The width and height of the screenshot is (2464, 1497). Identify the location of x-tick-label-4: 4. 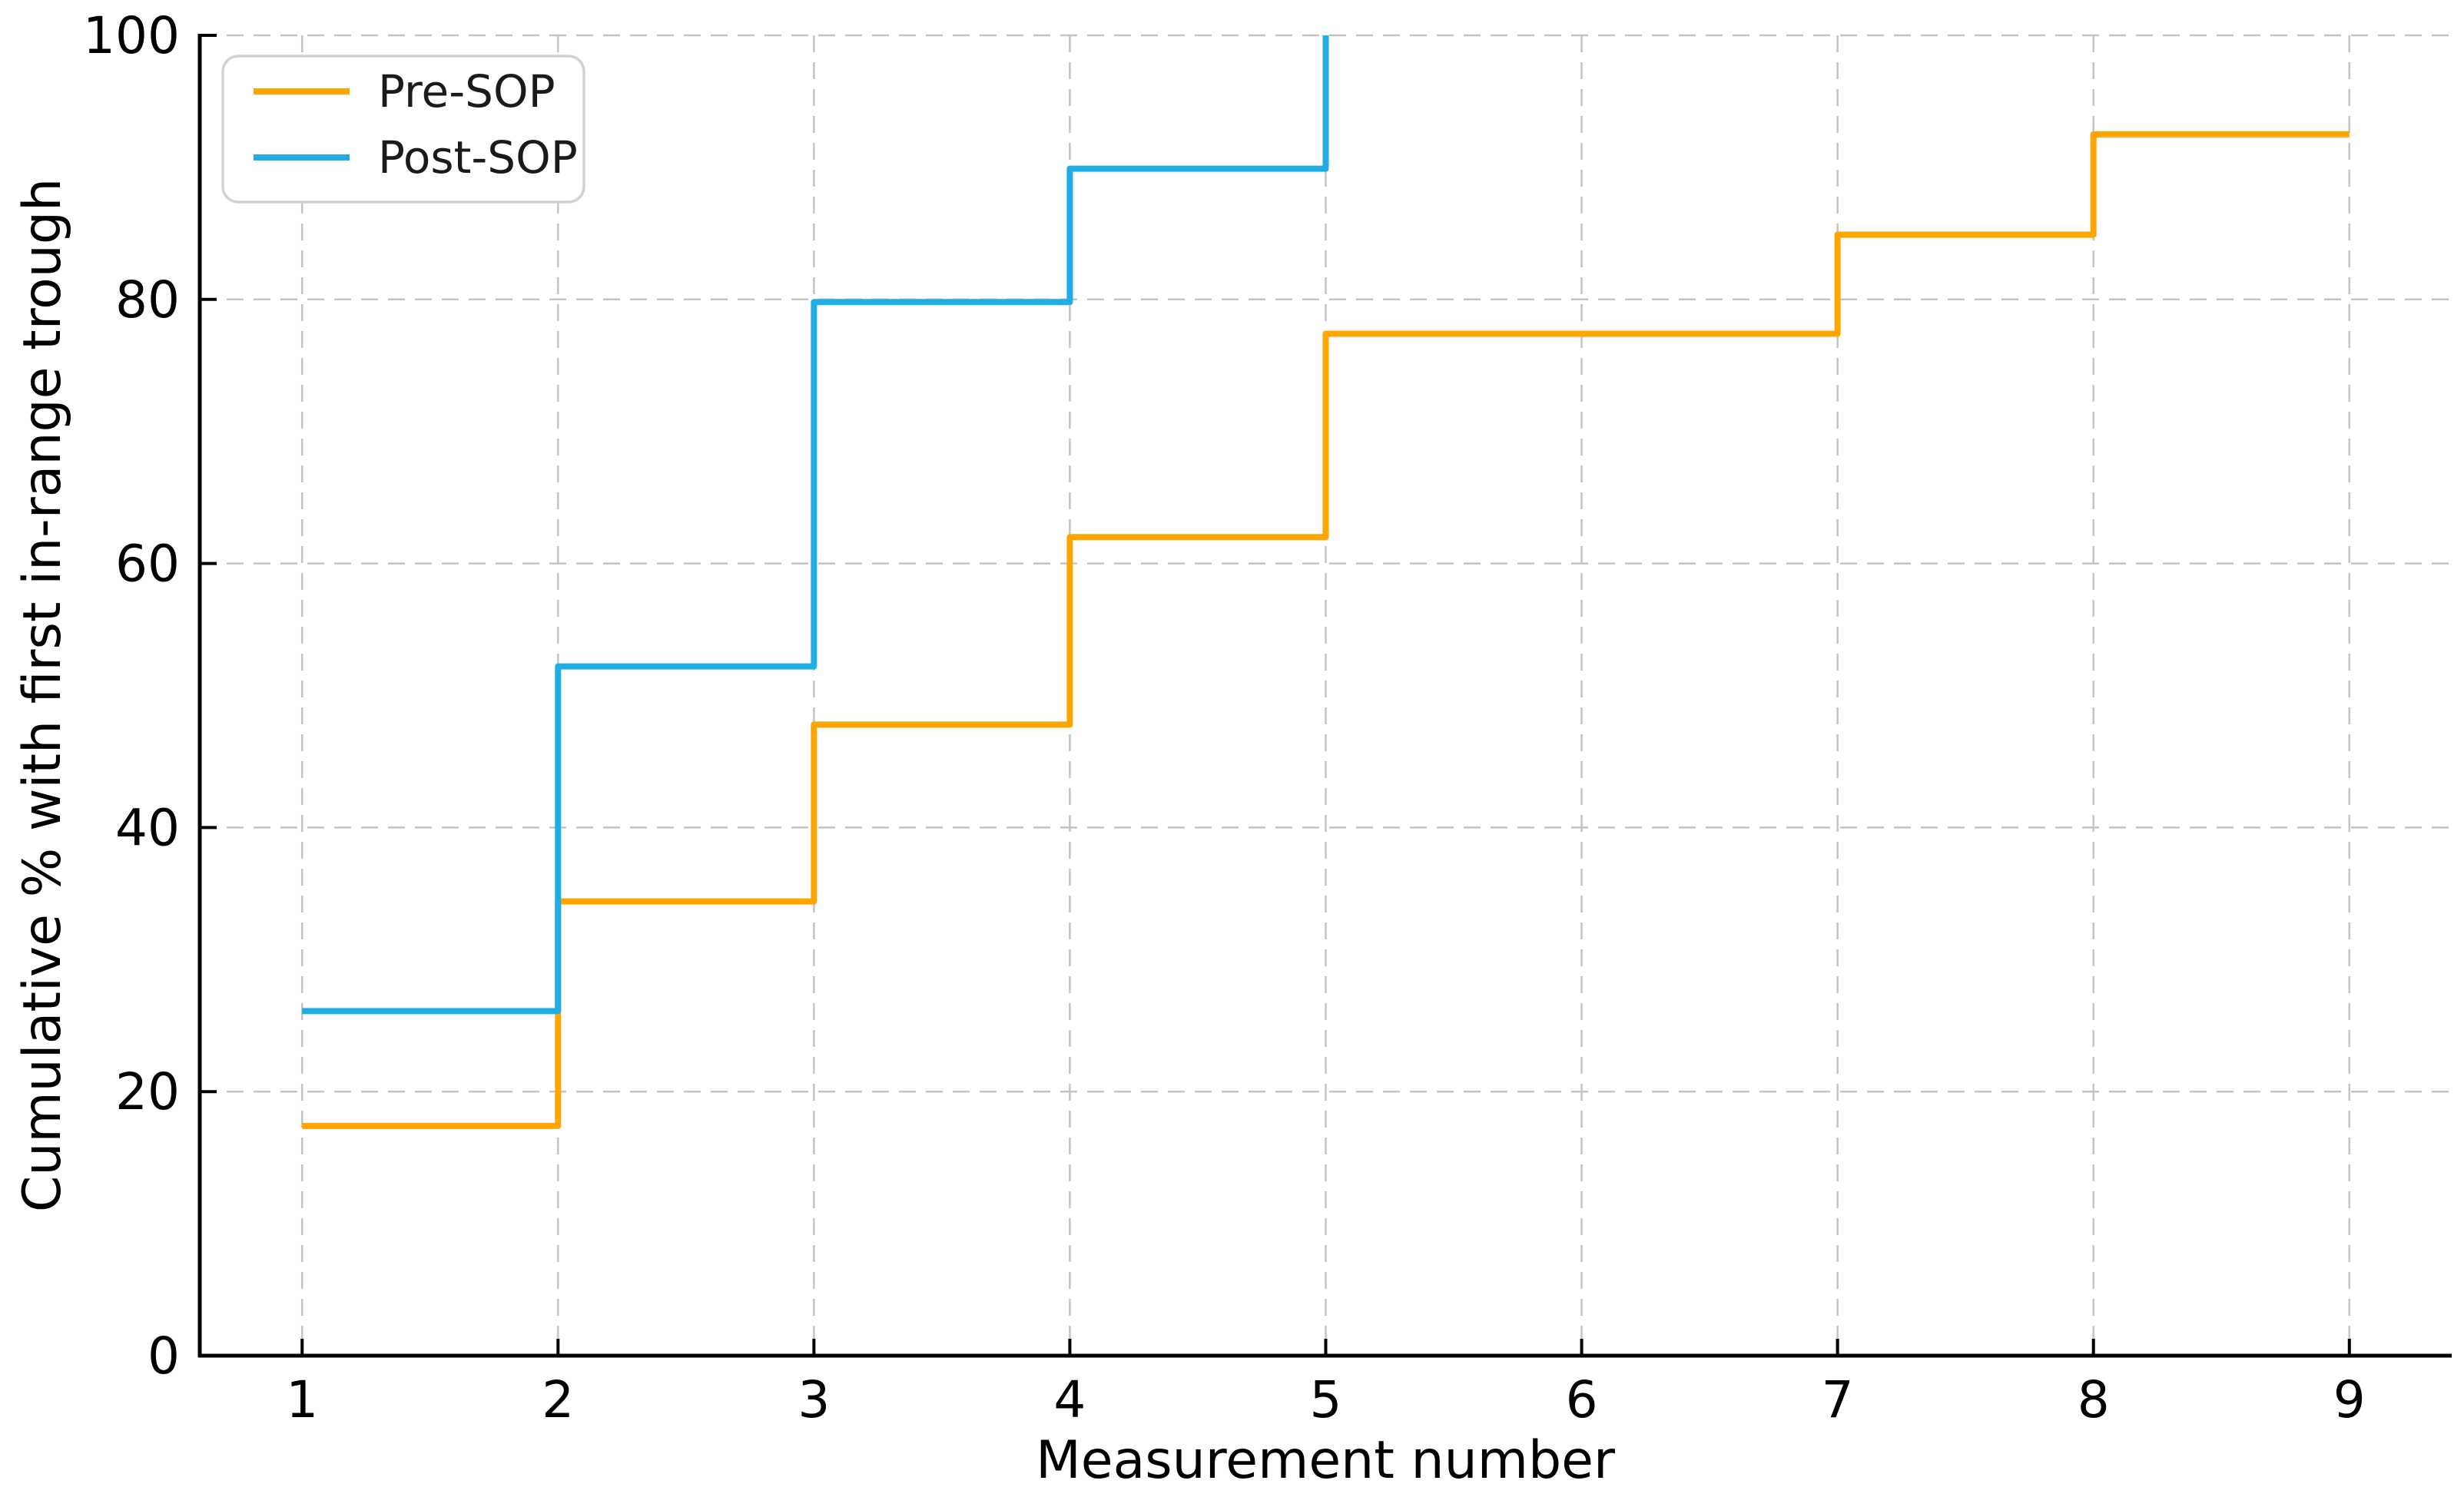
(1070, 1399).